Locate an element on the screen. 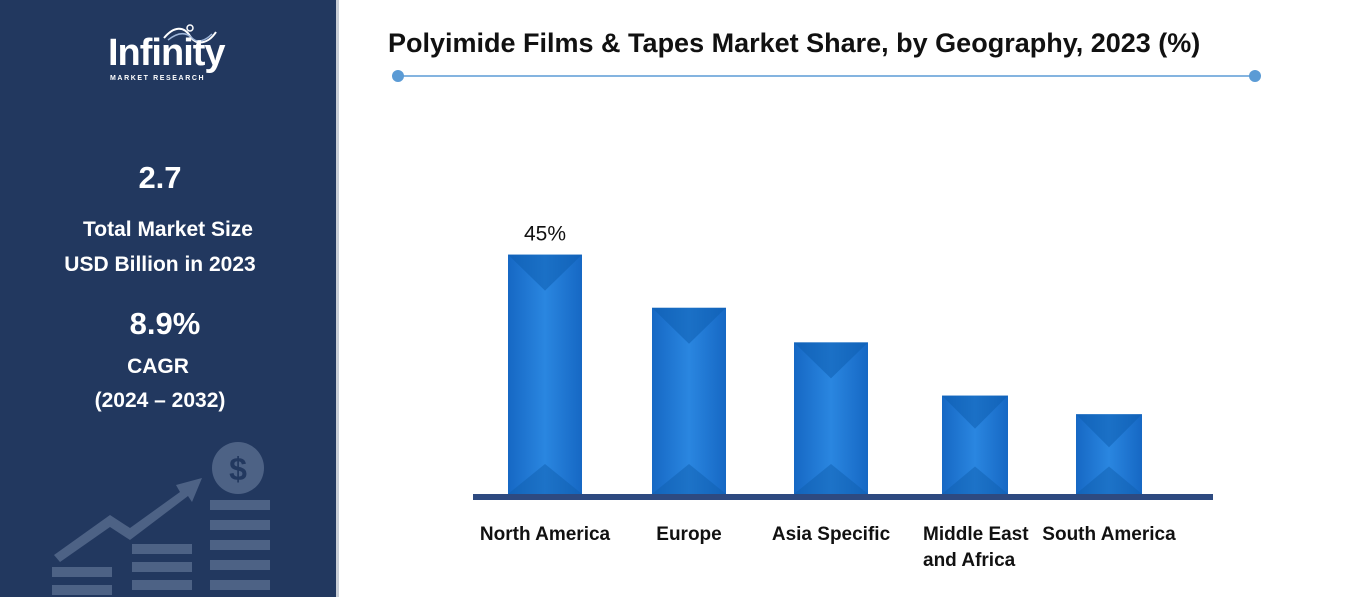 This screenshot has height=597, width=1355. category-label-3-line1: and Africa is located at coordinates (969, 560).